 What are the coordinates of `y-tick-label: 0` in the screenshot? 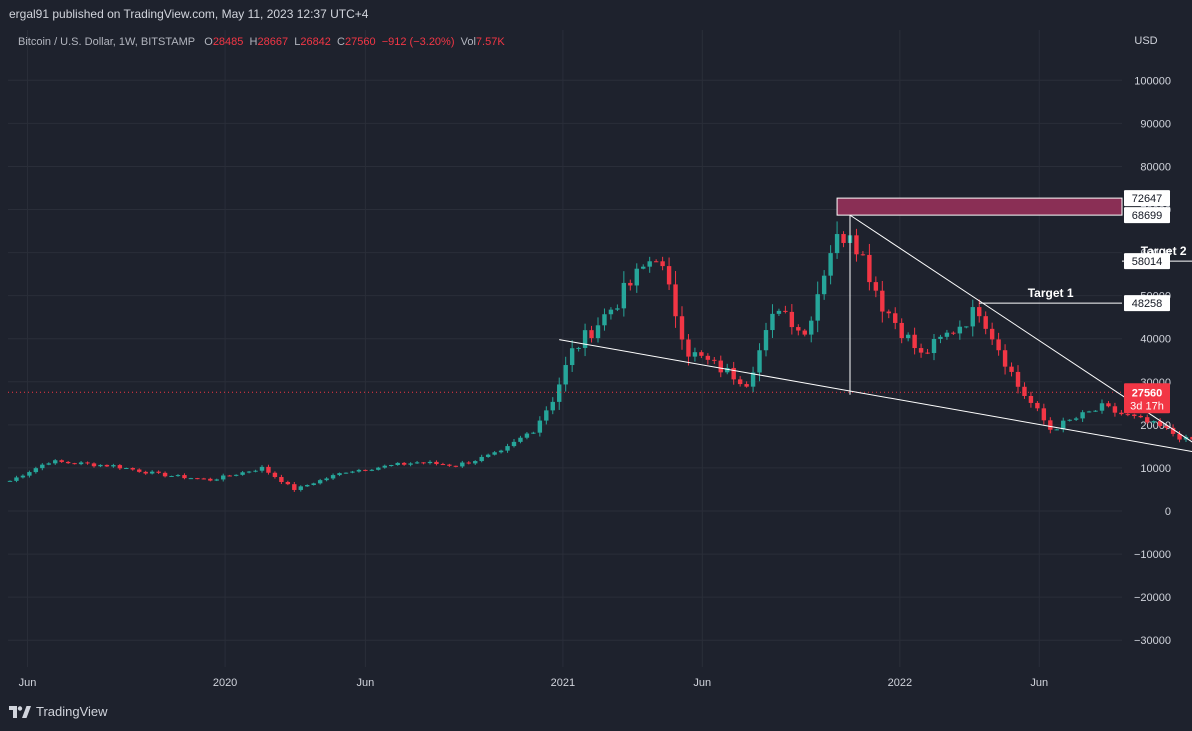 It's located at (1168, 512).